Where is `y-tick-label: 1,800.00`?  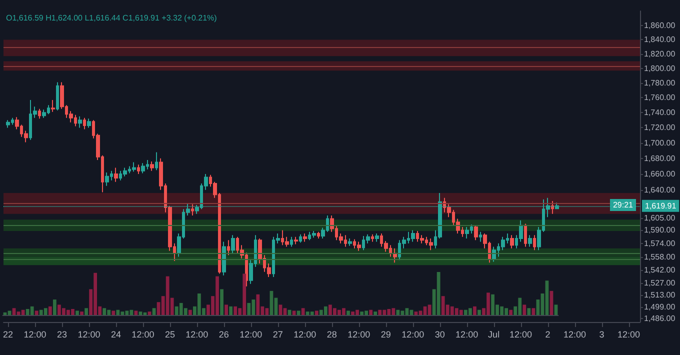
y-tick-label: 1,800.00 is located at coordinates (660, 68).